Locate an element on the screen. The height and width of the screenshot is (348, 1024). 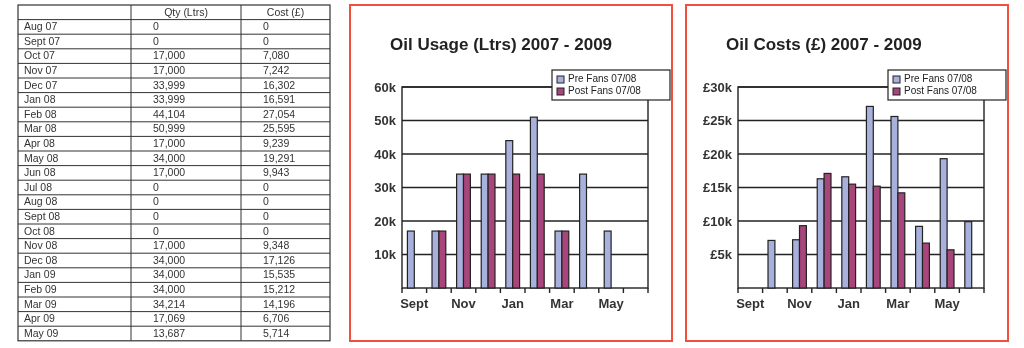
data-label: 7,080 is located at coordinates (276, 55).